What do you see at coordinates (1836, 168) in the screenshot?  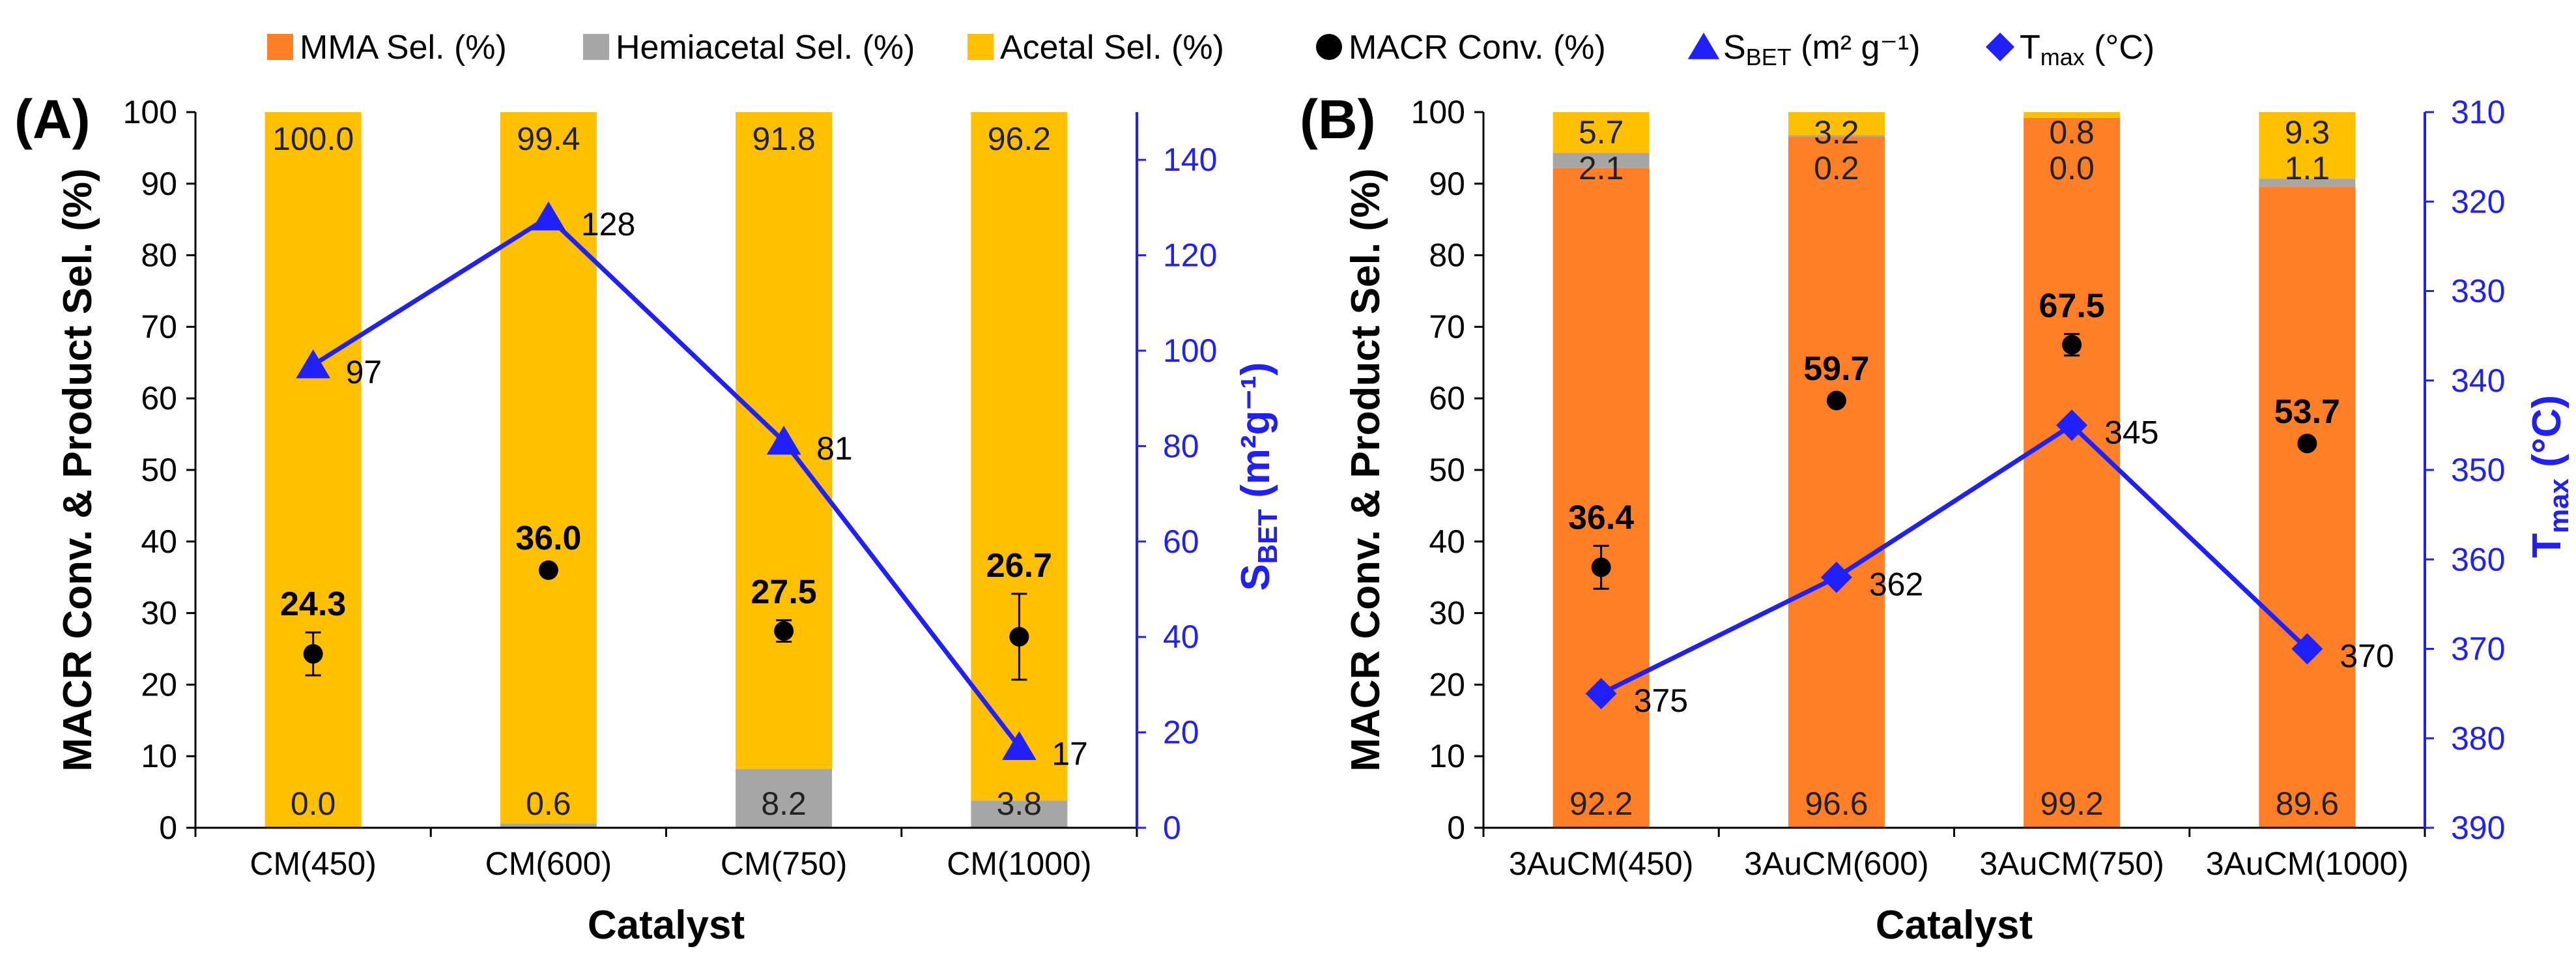 I see `bar-label-middle: 0.2` at bounding box center [1836, 168].